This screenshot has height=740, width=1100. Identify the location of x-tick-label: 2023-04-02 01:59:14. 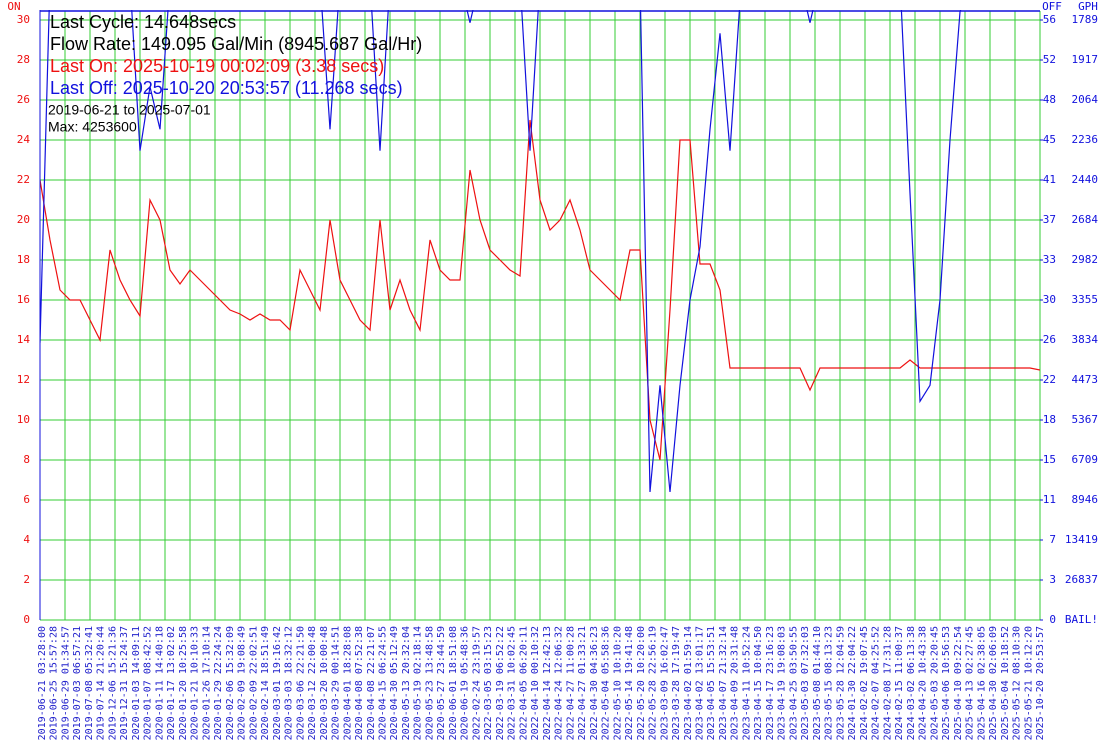
(688, 683).